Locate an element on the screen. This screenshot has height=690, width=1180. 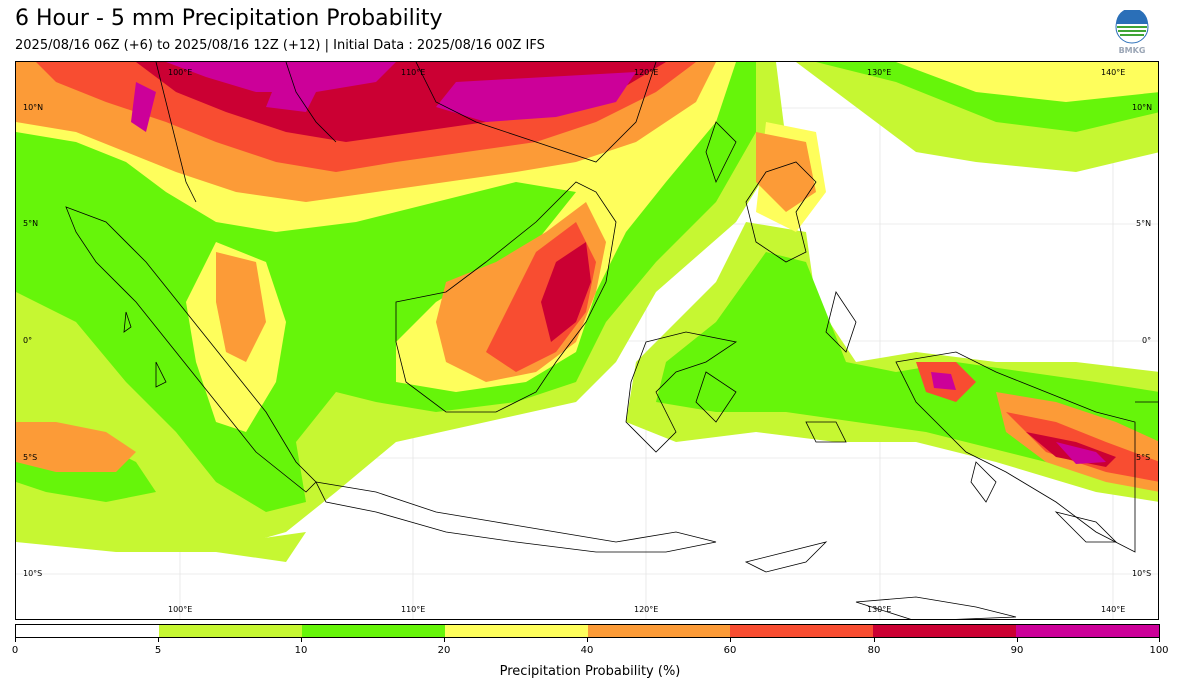
lat-label-left-5s: 5°S is located at coordinates (30, 457).